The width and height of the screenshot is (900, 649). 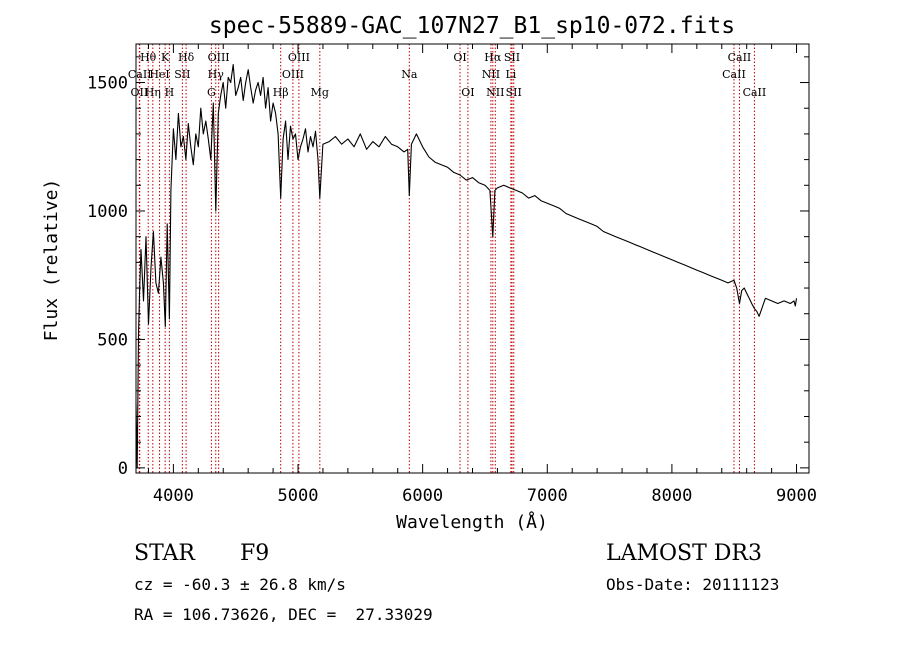 What do you see at coordinates (472, 26) in the screenshot?
I see `chart-title: spec-55889-GAC_107N27_B1_sp10-072.fits` at bounding box center [472, 26].